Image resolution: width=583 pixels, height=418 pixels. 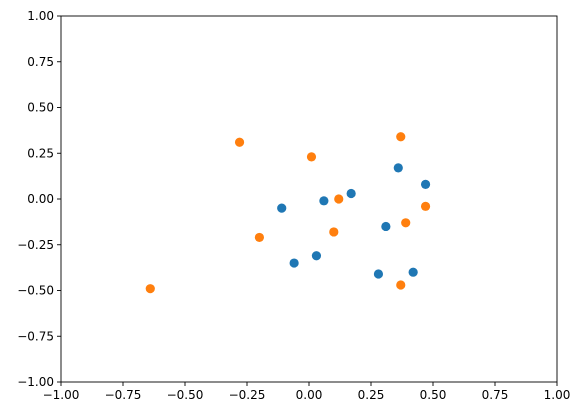 I want to click on y-tick-label: 0.00, so click(x=40, y=199).